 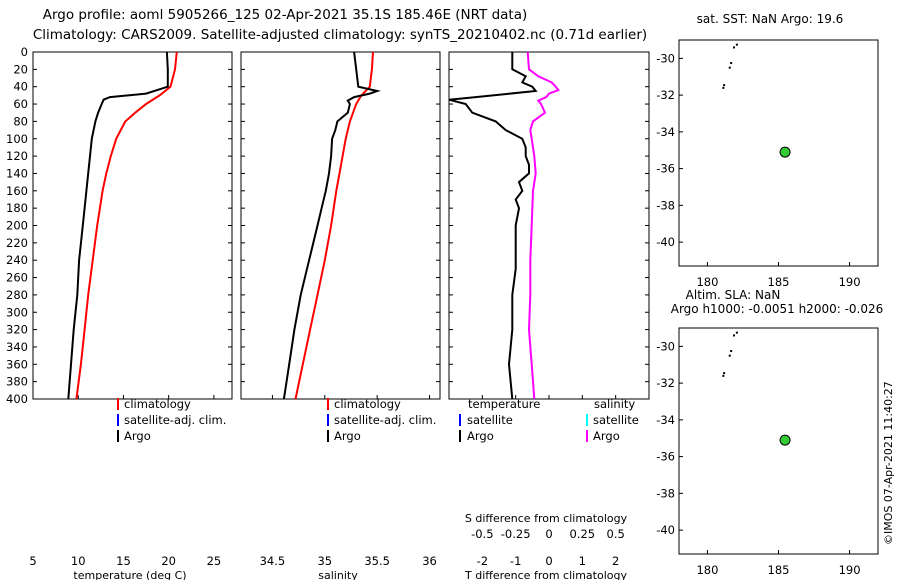 I want to click on x-tick-label: -2, so click(x=482, y=561).